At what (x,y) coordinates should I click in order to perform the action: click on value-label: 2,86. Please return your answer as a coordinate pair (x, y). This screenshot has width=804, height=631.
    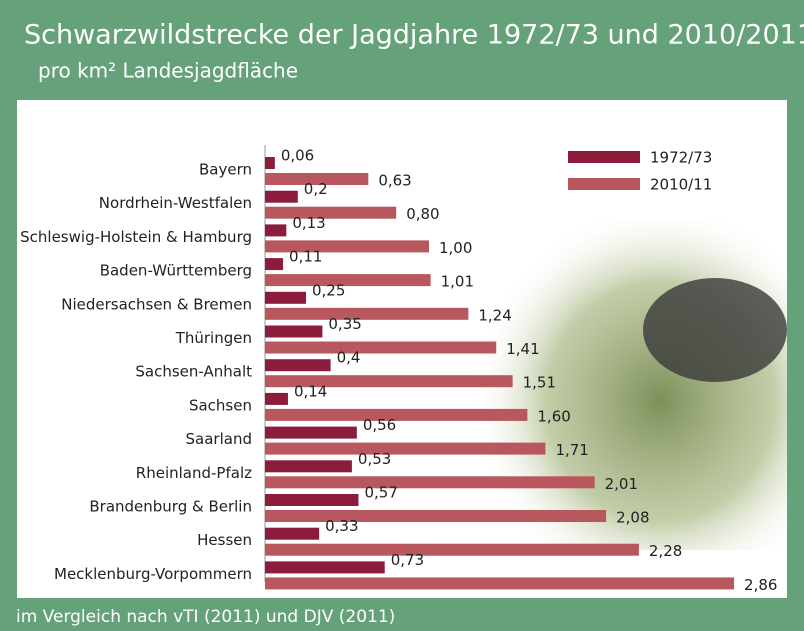
    Looking at the image, I should click on (760, 585).